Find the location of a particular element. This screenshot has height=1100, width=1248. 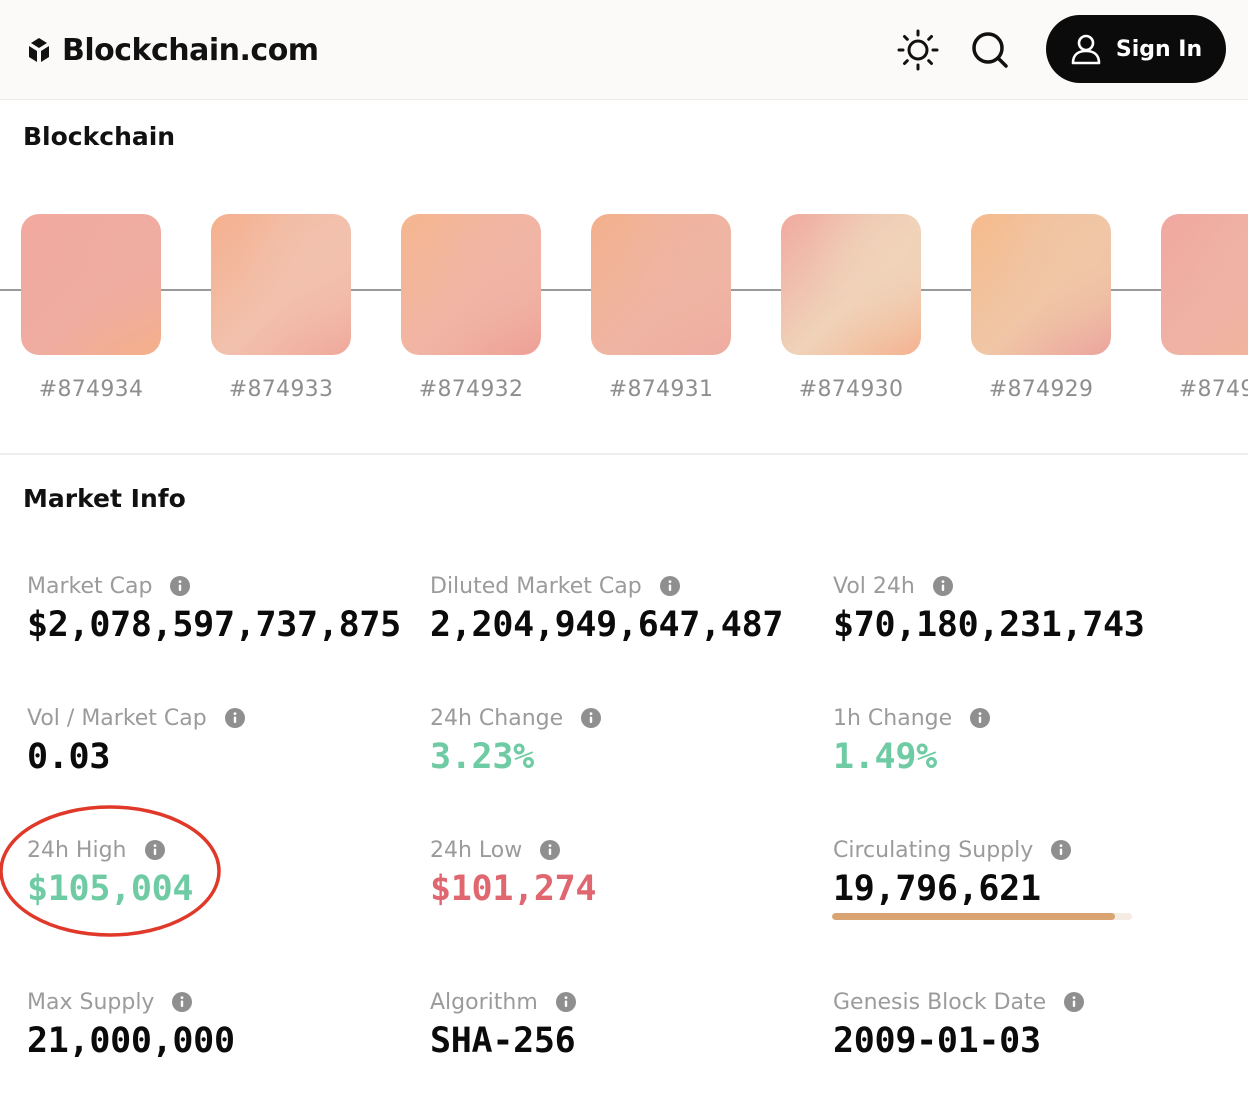

stat-24h-low: 24h Low $101,274 is located at coordinates (513, 873).